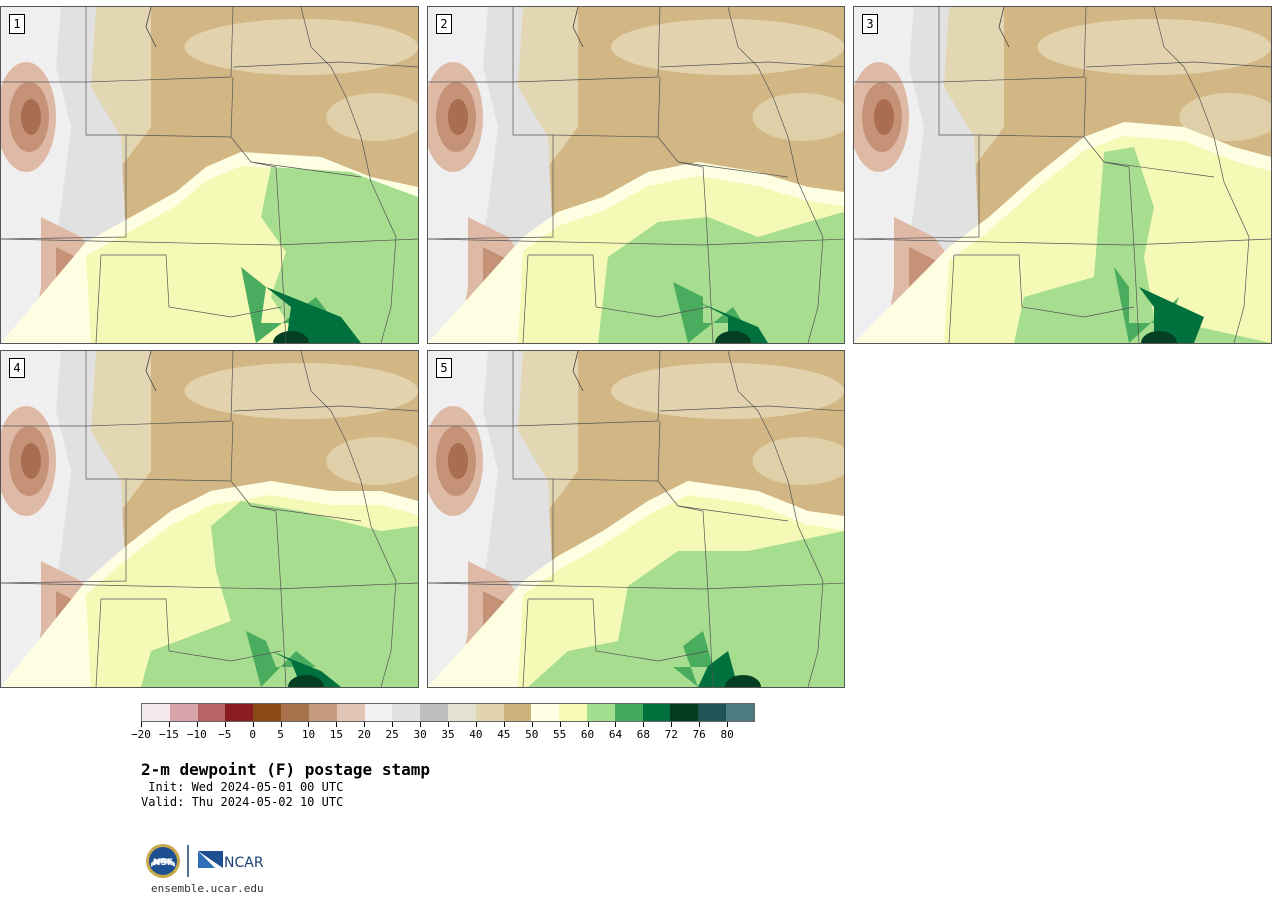  I want to click on colorbar-tick-label: 30, so click(420, 734).